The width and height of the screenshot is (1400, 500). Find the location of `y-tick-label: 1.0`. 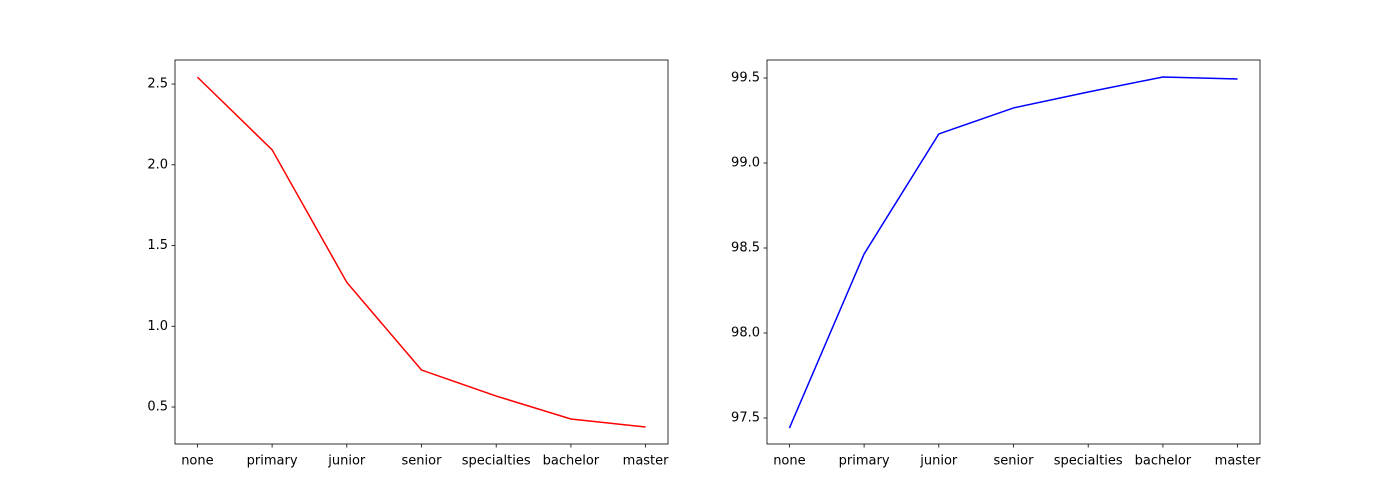

y-tick-label: 1.0 is located at coordinates (157, 326).